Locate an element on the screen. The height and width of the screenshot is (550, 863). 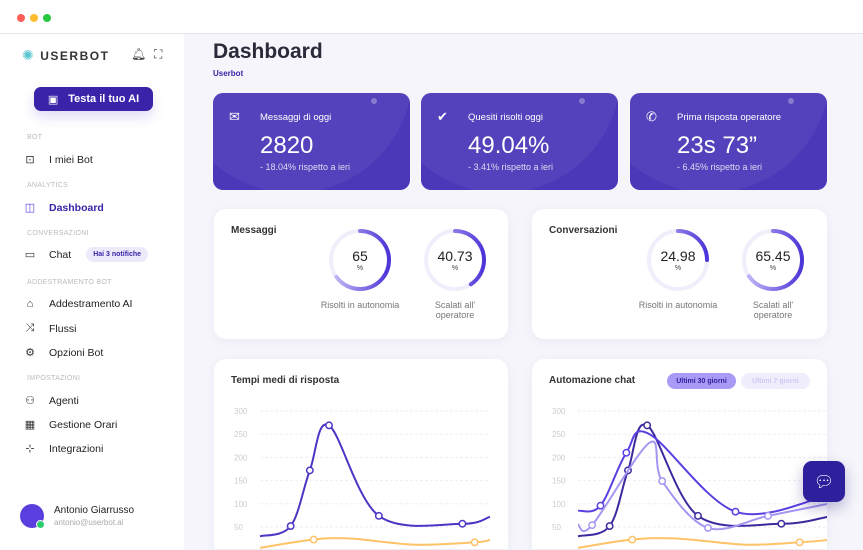
sidebar-item-label: Gestione Orari is located at coordinates (83, 424).